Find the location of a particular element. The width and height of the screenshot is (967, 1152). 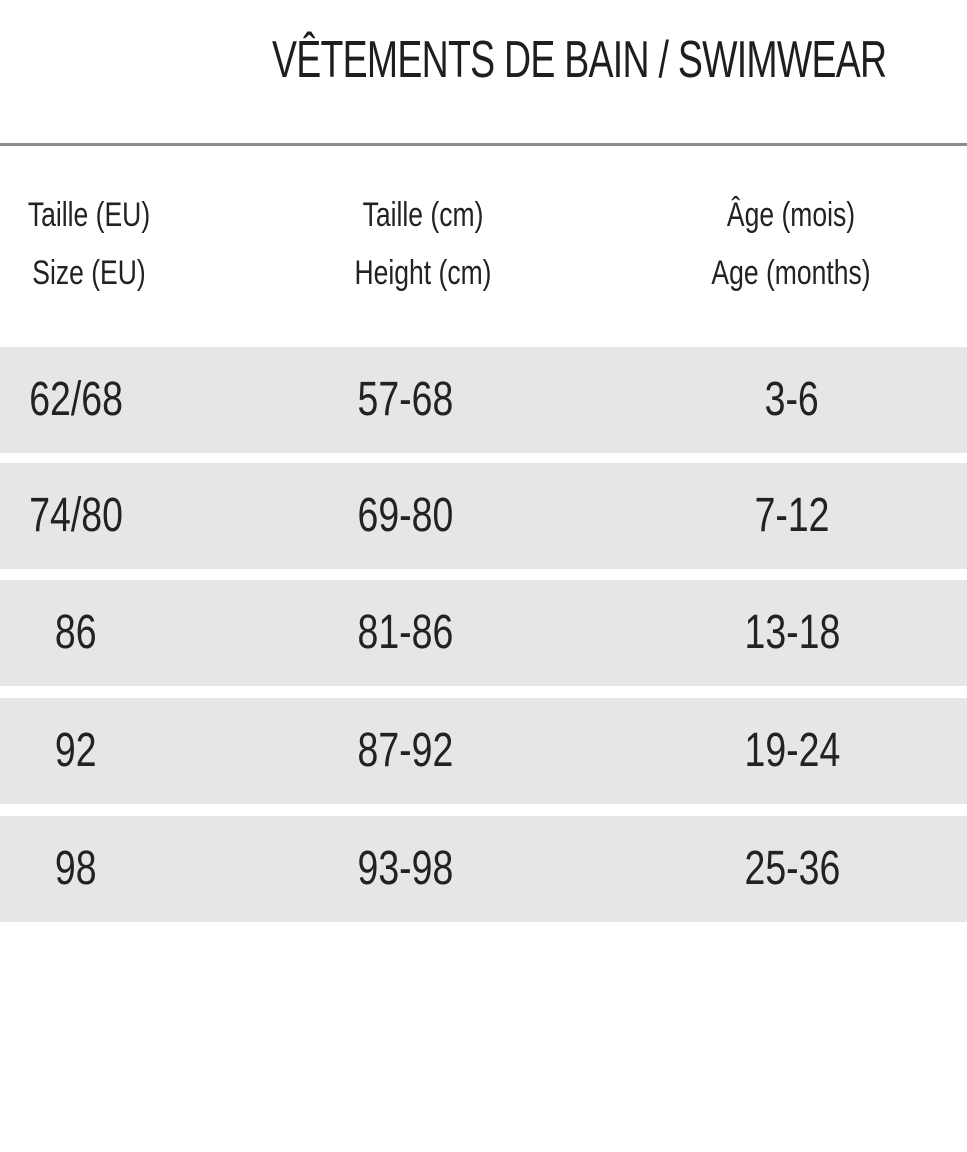

table-row: 74/80 69-80 7-12 is located at coordinates (483, 516).